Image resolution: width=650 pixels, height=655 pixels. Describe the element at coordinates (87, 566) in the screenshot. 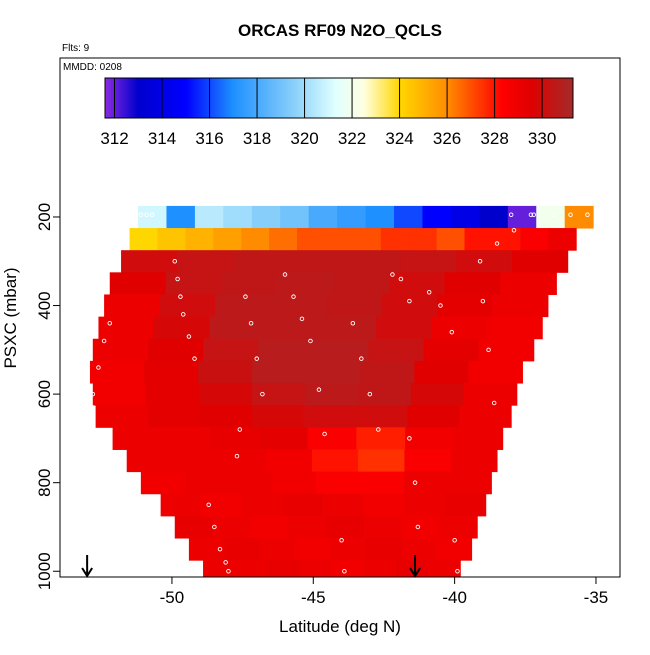

I see `arrow` at that location.